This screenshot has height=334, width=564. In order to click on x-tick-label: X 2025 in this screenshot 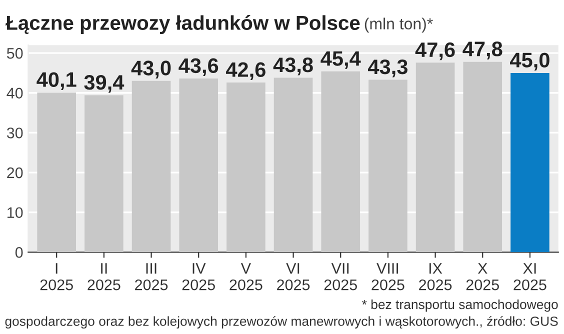, I will do `click(482, 276)`.